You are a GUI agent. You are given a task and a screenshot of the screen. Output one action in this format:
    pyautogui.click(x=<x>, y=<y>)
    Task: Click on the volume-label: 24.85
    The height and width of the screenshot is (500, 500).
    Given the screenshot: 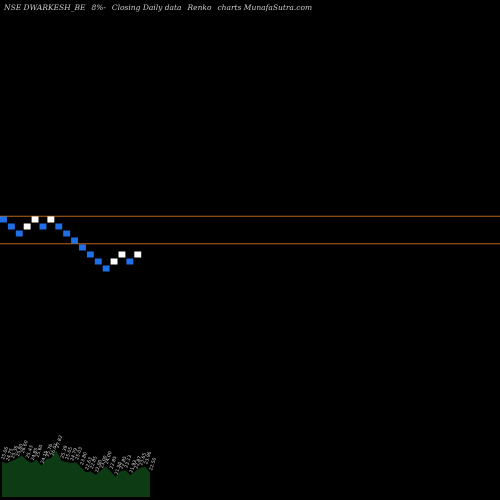 What is the action you would take?
    pyautogui.click(x=35, y=454)
    